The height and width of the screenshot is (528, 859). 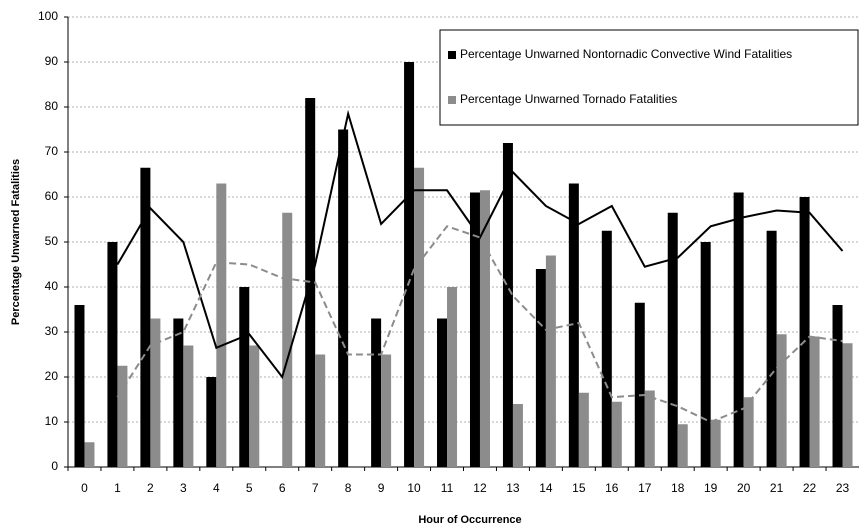 I want to click on x-tick-label: 17, so click(x=645, y=488).